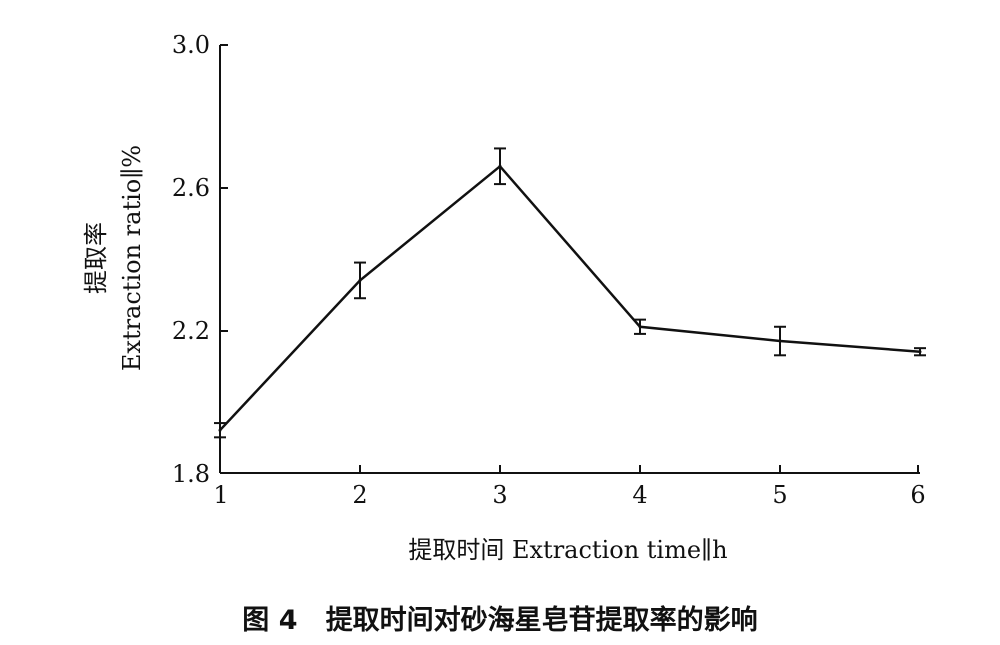 Image resolution: width=1000 pixels, height=645 pixels. What do you see at coordinates (191, 474) in the screenshot?
I see `y-tick-label: 1.8` at bounding box center [191, 474].